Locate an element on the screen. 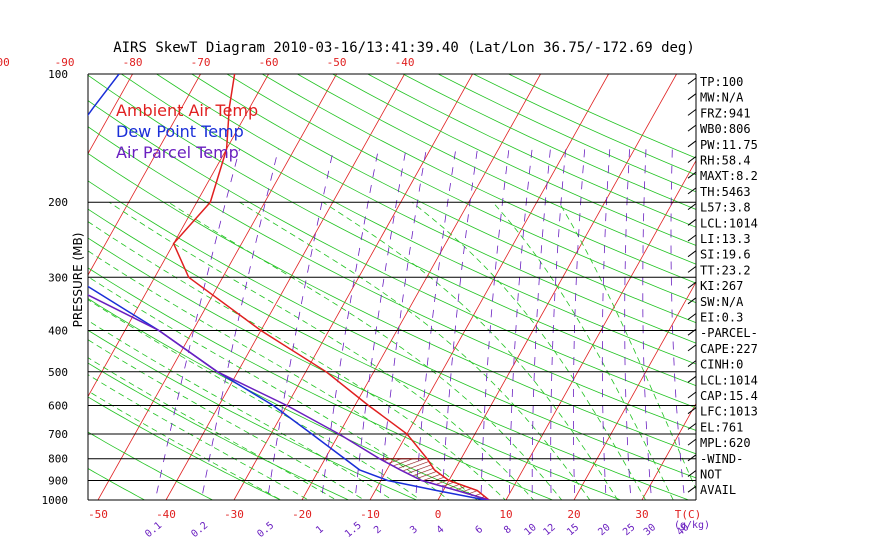  top-temp-tick-label: -50 is located at coordinates (337, 62).